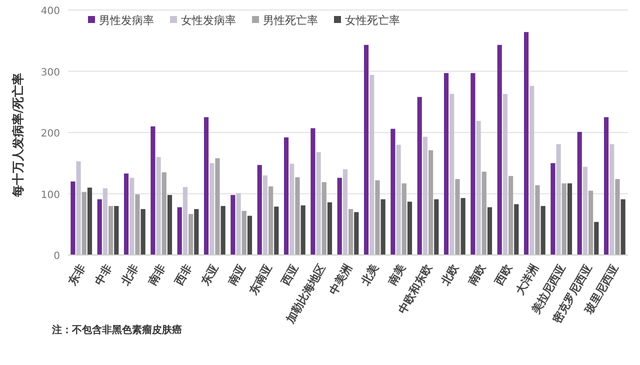 The width and height of the screenshot is (640, 365). What do you see at coordinates (50, 11) in the screenshot?
I see `y-tick-label: 400` at bounding box center [50, 11].